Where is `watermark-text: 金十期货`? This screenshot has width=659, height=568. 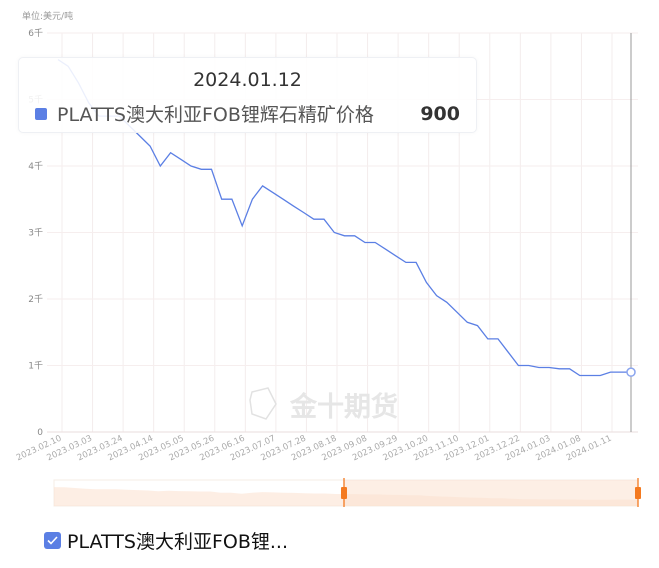
watermark-text: 金十期货 is located at coordinates (343, 407).